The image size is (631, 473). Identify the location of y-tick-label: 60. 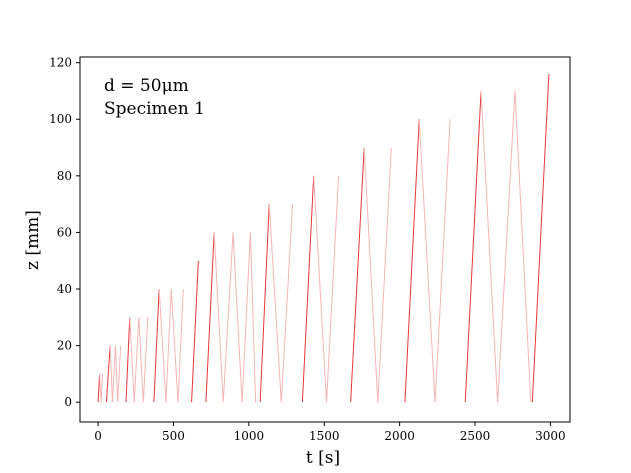
(64, 232).